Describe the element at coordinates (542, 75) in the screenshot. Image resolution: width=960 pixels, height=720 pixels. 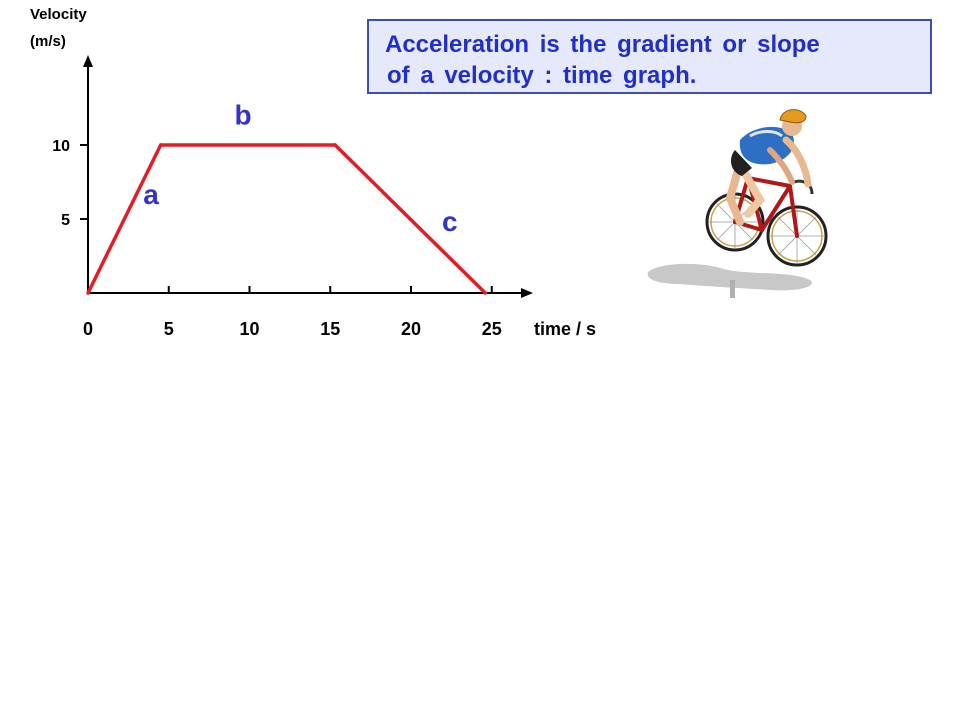
I see `callout-line-2: of a velocity : time graph.` at that location.